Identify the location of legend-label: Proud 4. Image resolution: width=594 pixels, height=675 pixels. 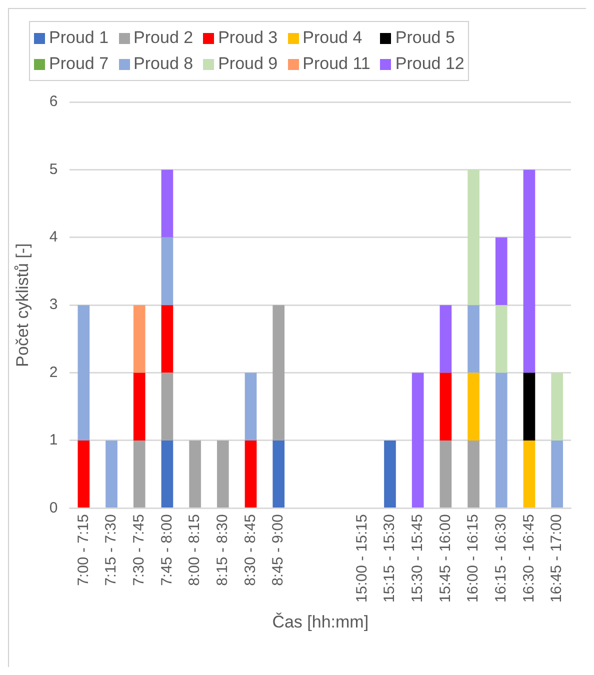
(332, 38).